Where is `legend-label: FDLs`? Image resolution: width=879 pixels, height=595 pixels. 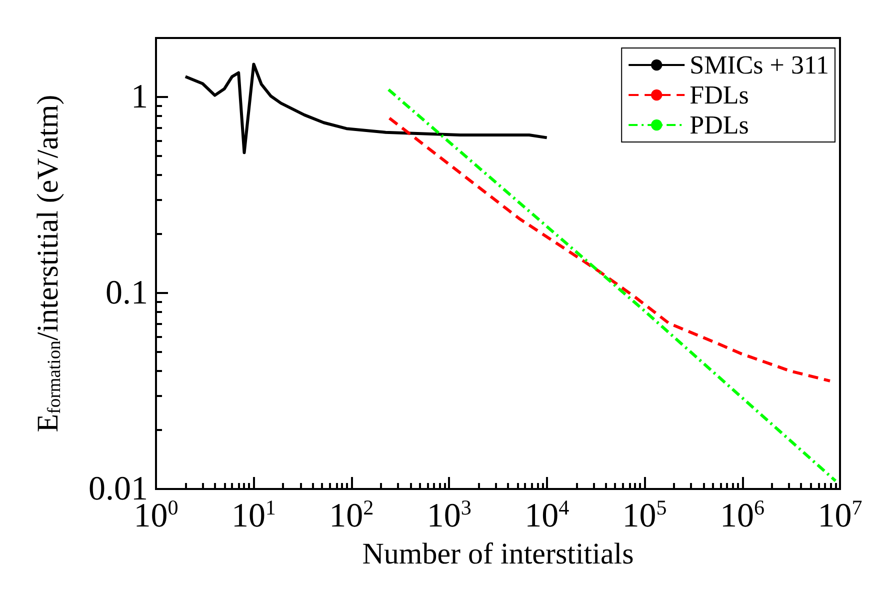
legend-label: FDLs is located at coordinates (719, 95).